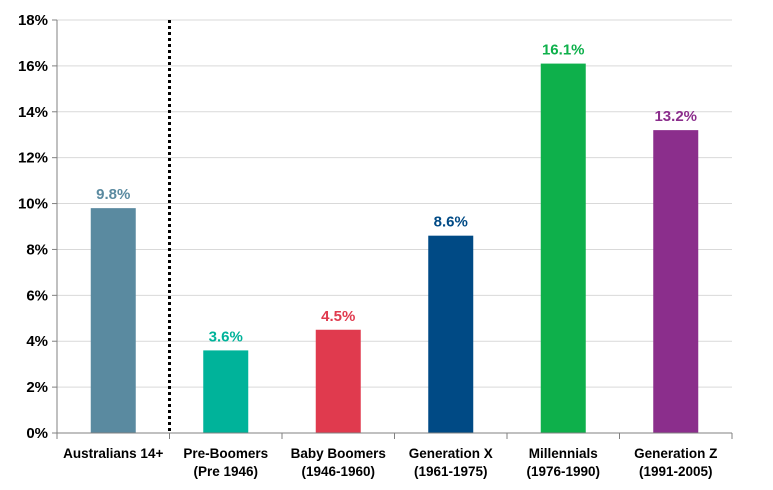  I want to click on y-tick-label: 6%, so click(37, 295).